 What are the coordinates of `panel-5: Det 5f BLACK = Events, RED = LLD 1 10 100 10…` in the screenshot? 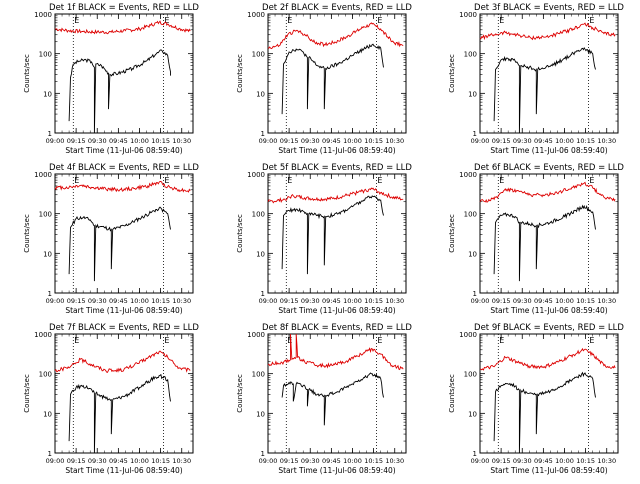 It's located at (324, 239).